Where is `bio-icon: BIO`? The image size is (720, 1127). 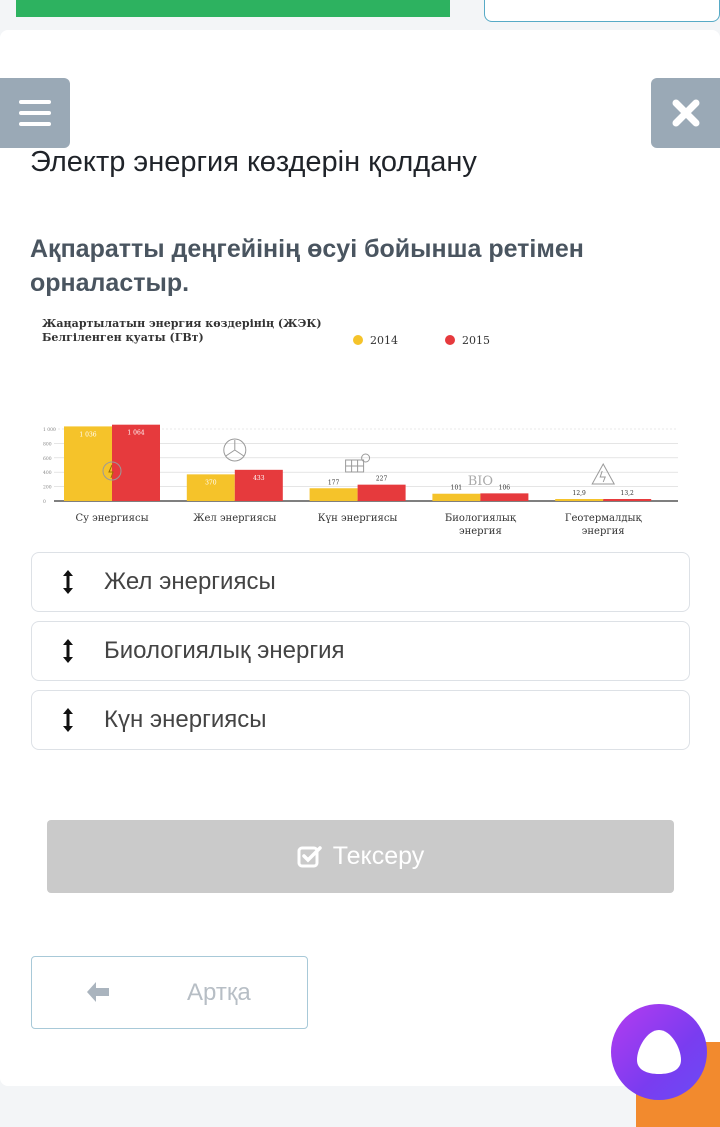 bio-icon: BIO is located at coordinates (480, 481).